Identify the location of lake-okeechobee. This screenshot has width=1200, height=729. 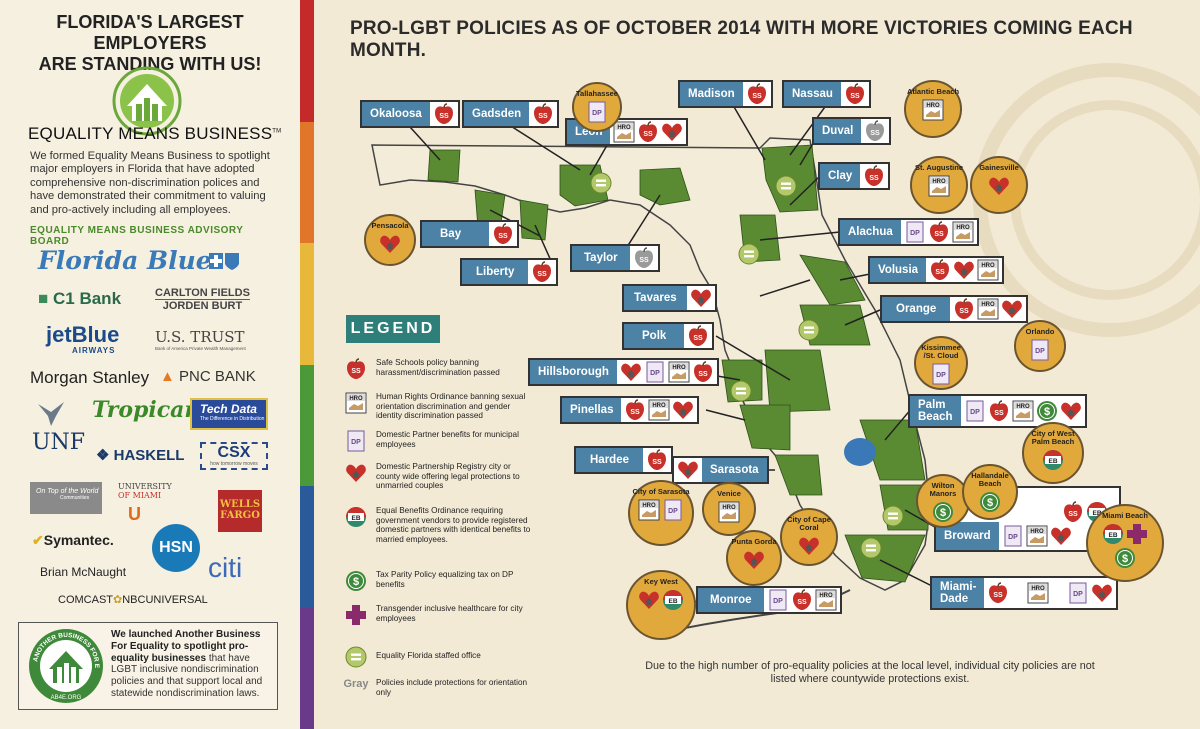
(860, 452).